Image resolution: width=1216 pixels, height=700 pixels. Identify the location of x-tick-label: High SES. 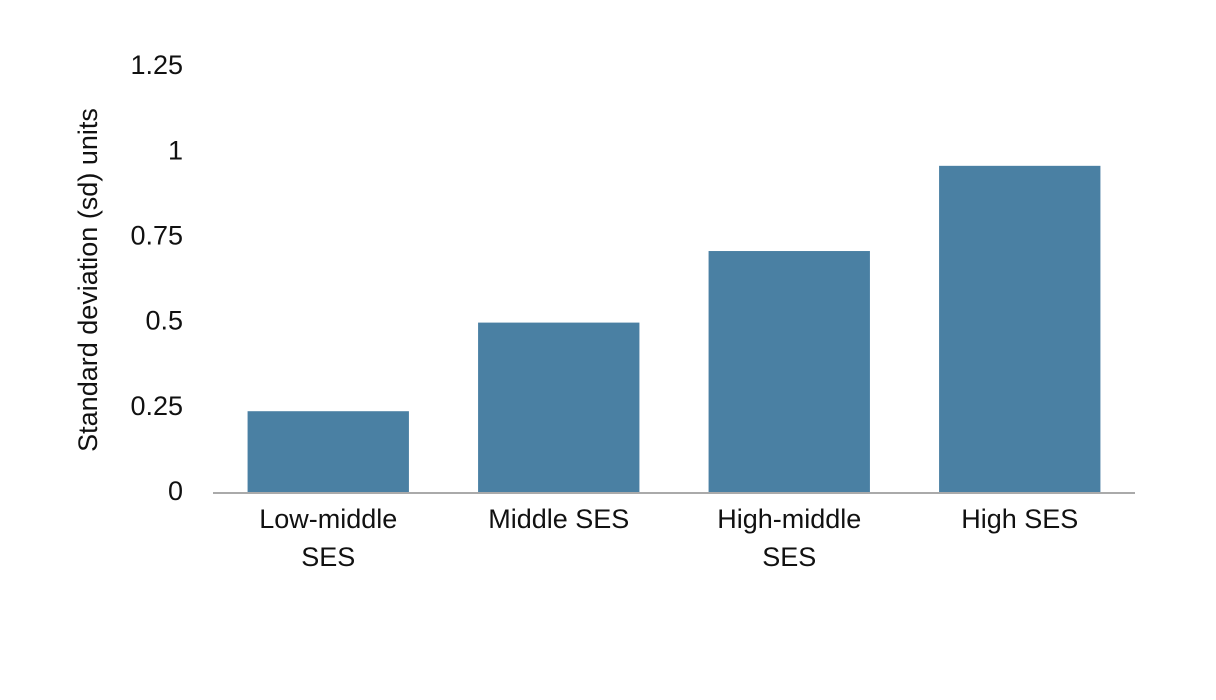
(1020, 519).